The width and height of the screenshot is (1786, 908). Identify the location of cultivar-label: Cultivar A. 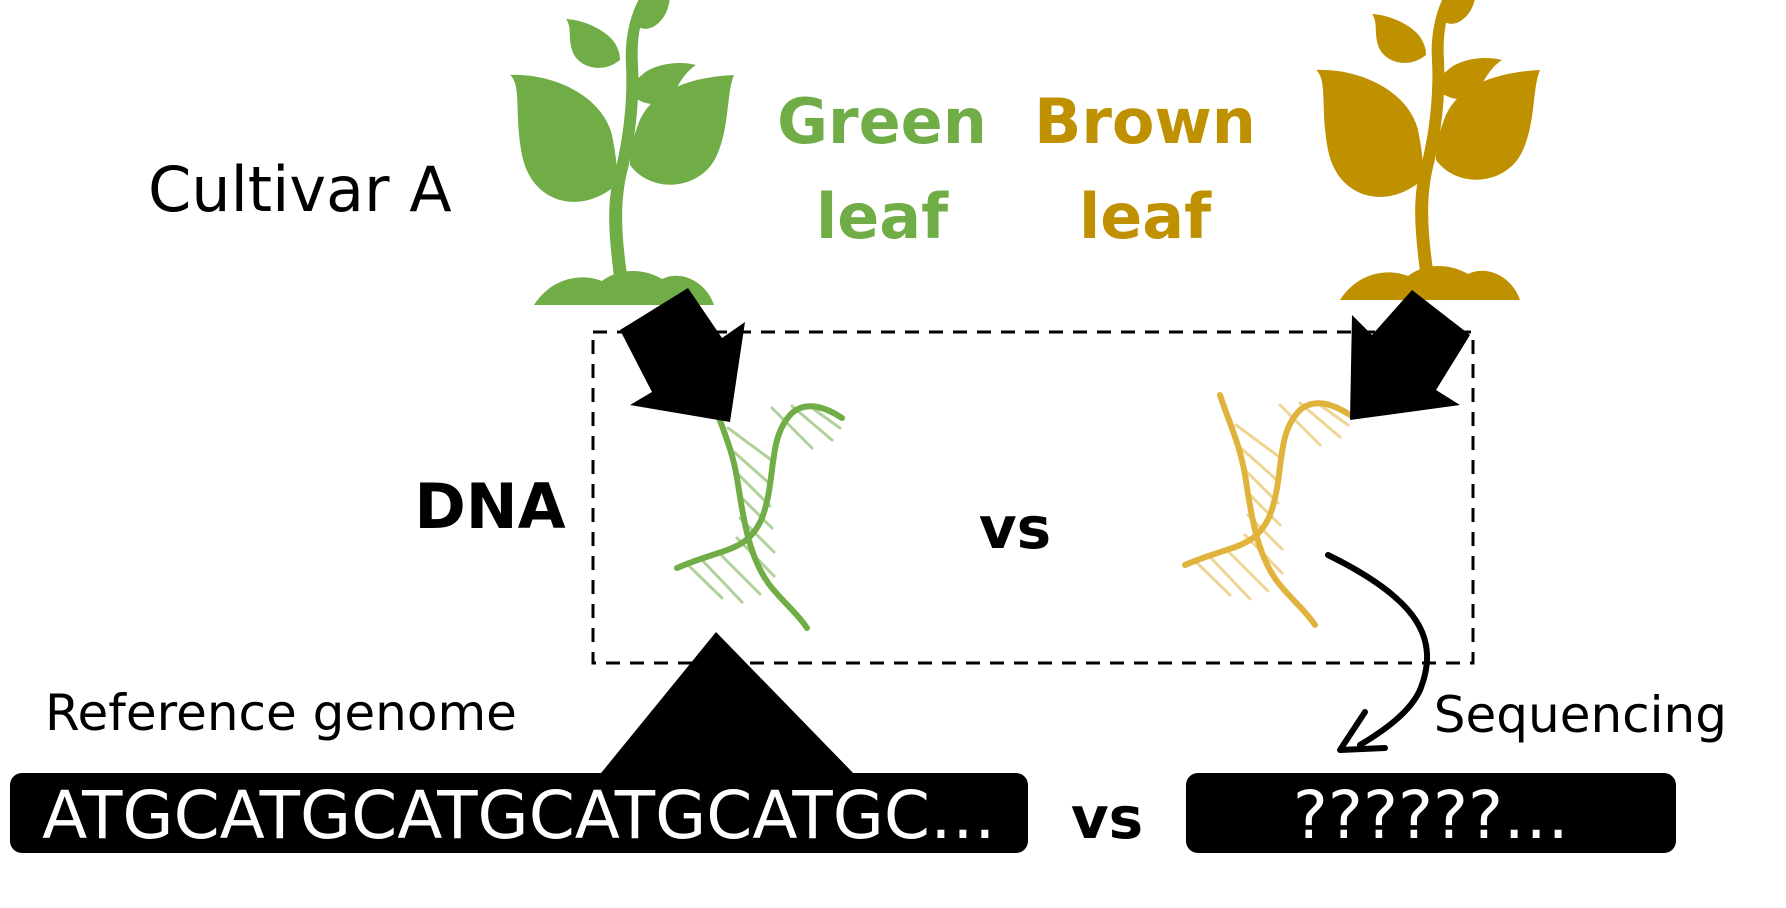
(300, 189).